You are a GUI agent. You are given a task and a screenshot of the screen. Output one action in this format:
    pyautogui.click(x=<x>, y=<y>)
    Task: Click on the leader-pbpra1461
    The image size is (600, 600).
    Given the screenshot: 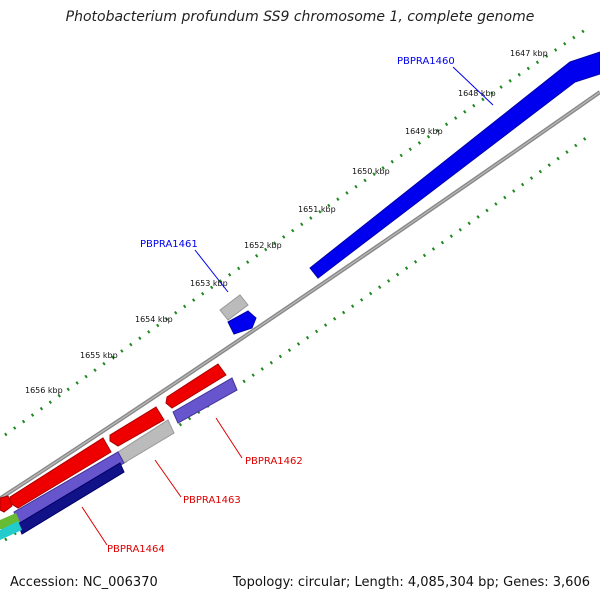 What is the action you would take?
    pyautogui.click(x=211, y=271)
    